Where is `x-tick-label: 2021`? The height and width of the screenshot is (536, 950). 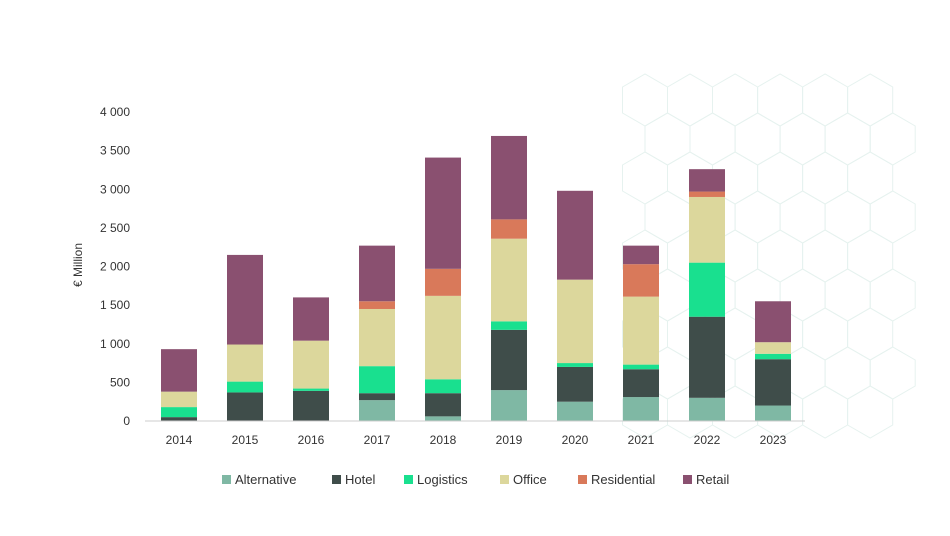
x-tick-label: 2021 is located at coordinates (641, 440).